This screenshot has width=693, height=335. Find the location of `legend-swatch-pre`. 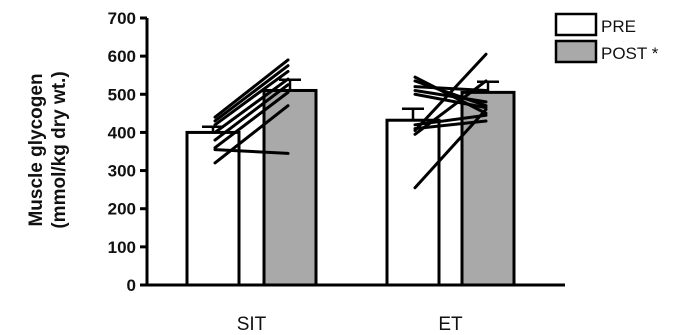

legend-swatch-pre is located at coordinates (576, 24).